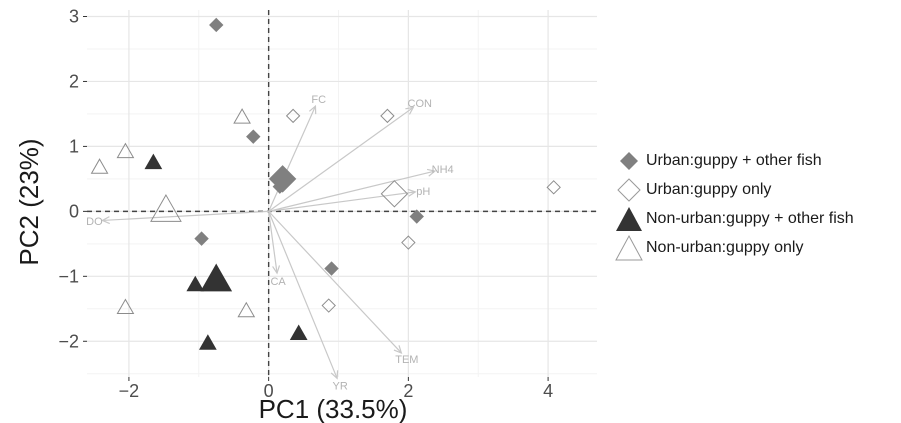  I want to click on x-tick-label: 0, so click(269, 391).